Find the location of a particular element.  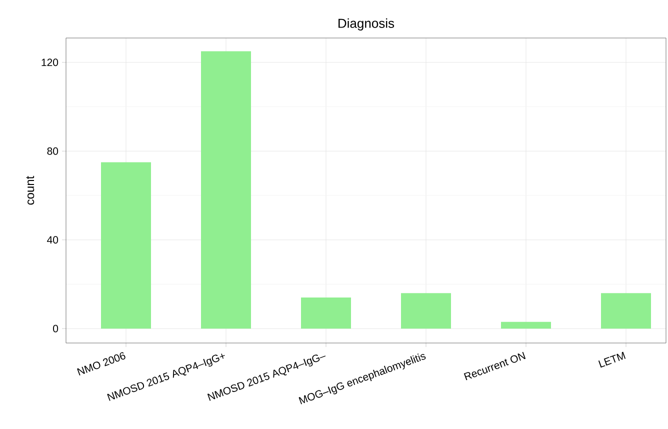

y-tick-label: 0 is located at coordinates (55, 328).